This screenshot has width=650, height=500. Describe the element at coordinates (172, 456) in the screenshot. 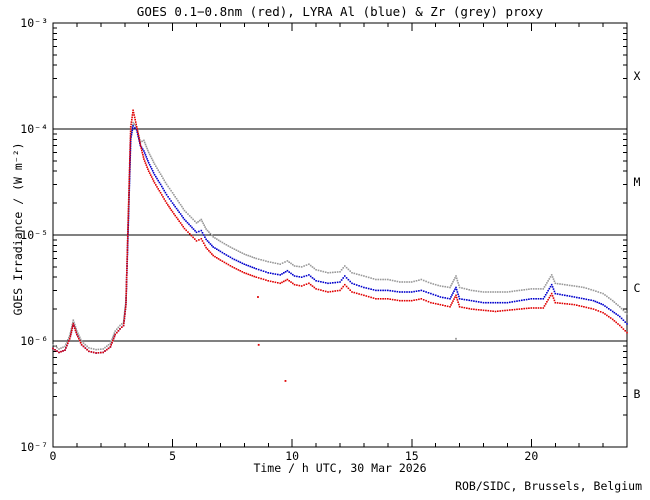

I see `x-tick-label: 5` at that location.